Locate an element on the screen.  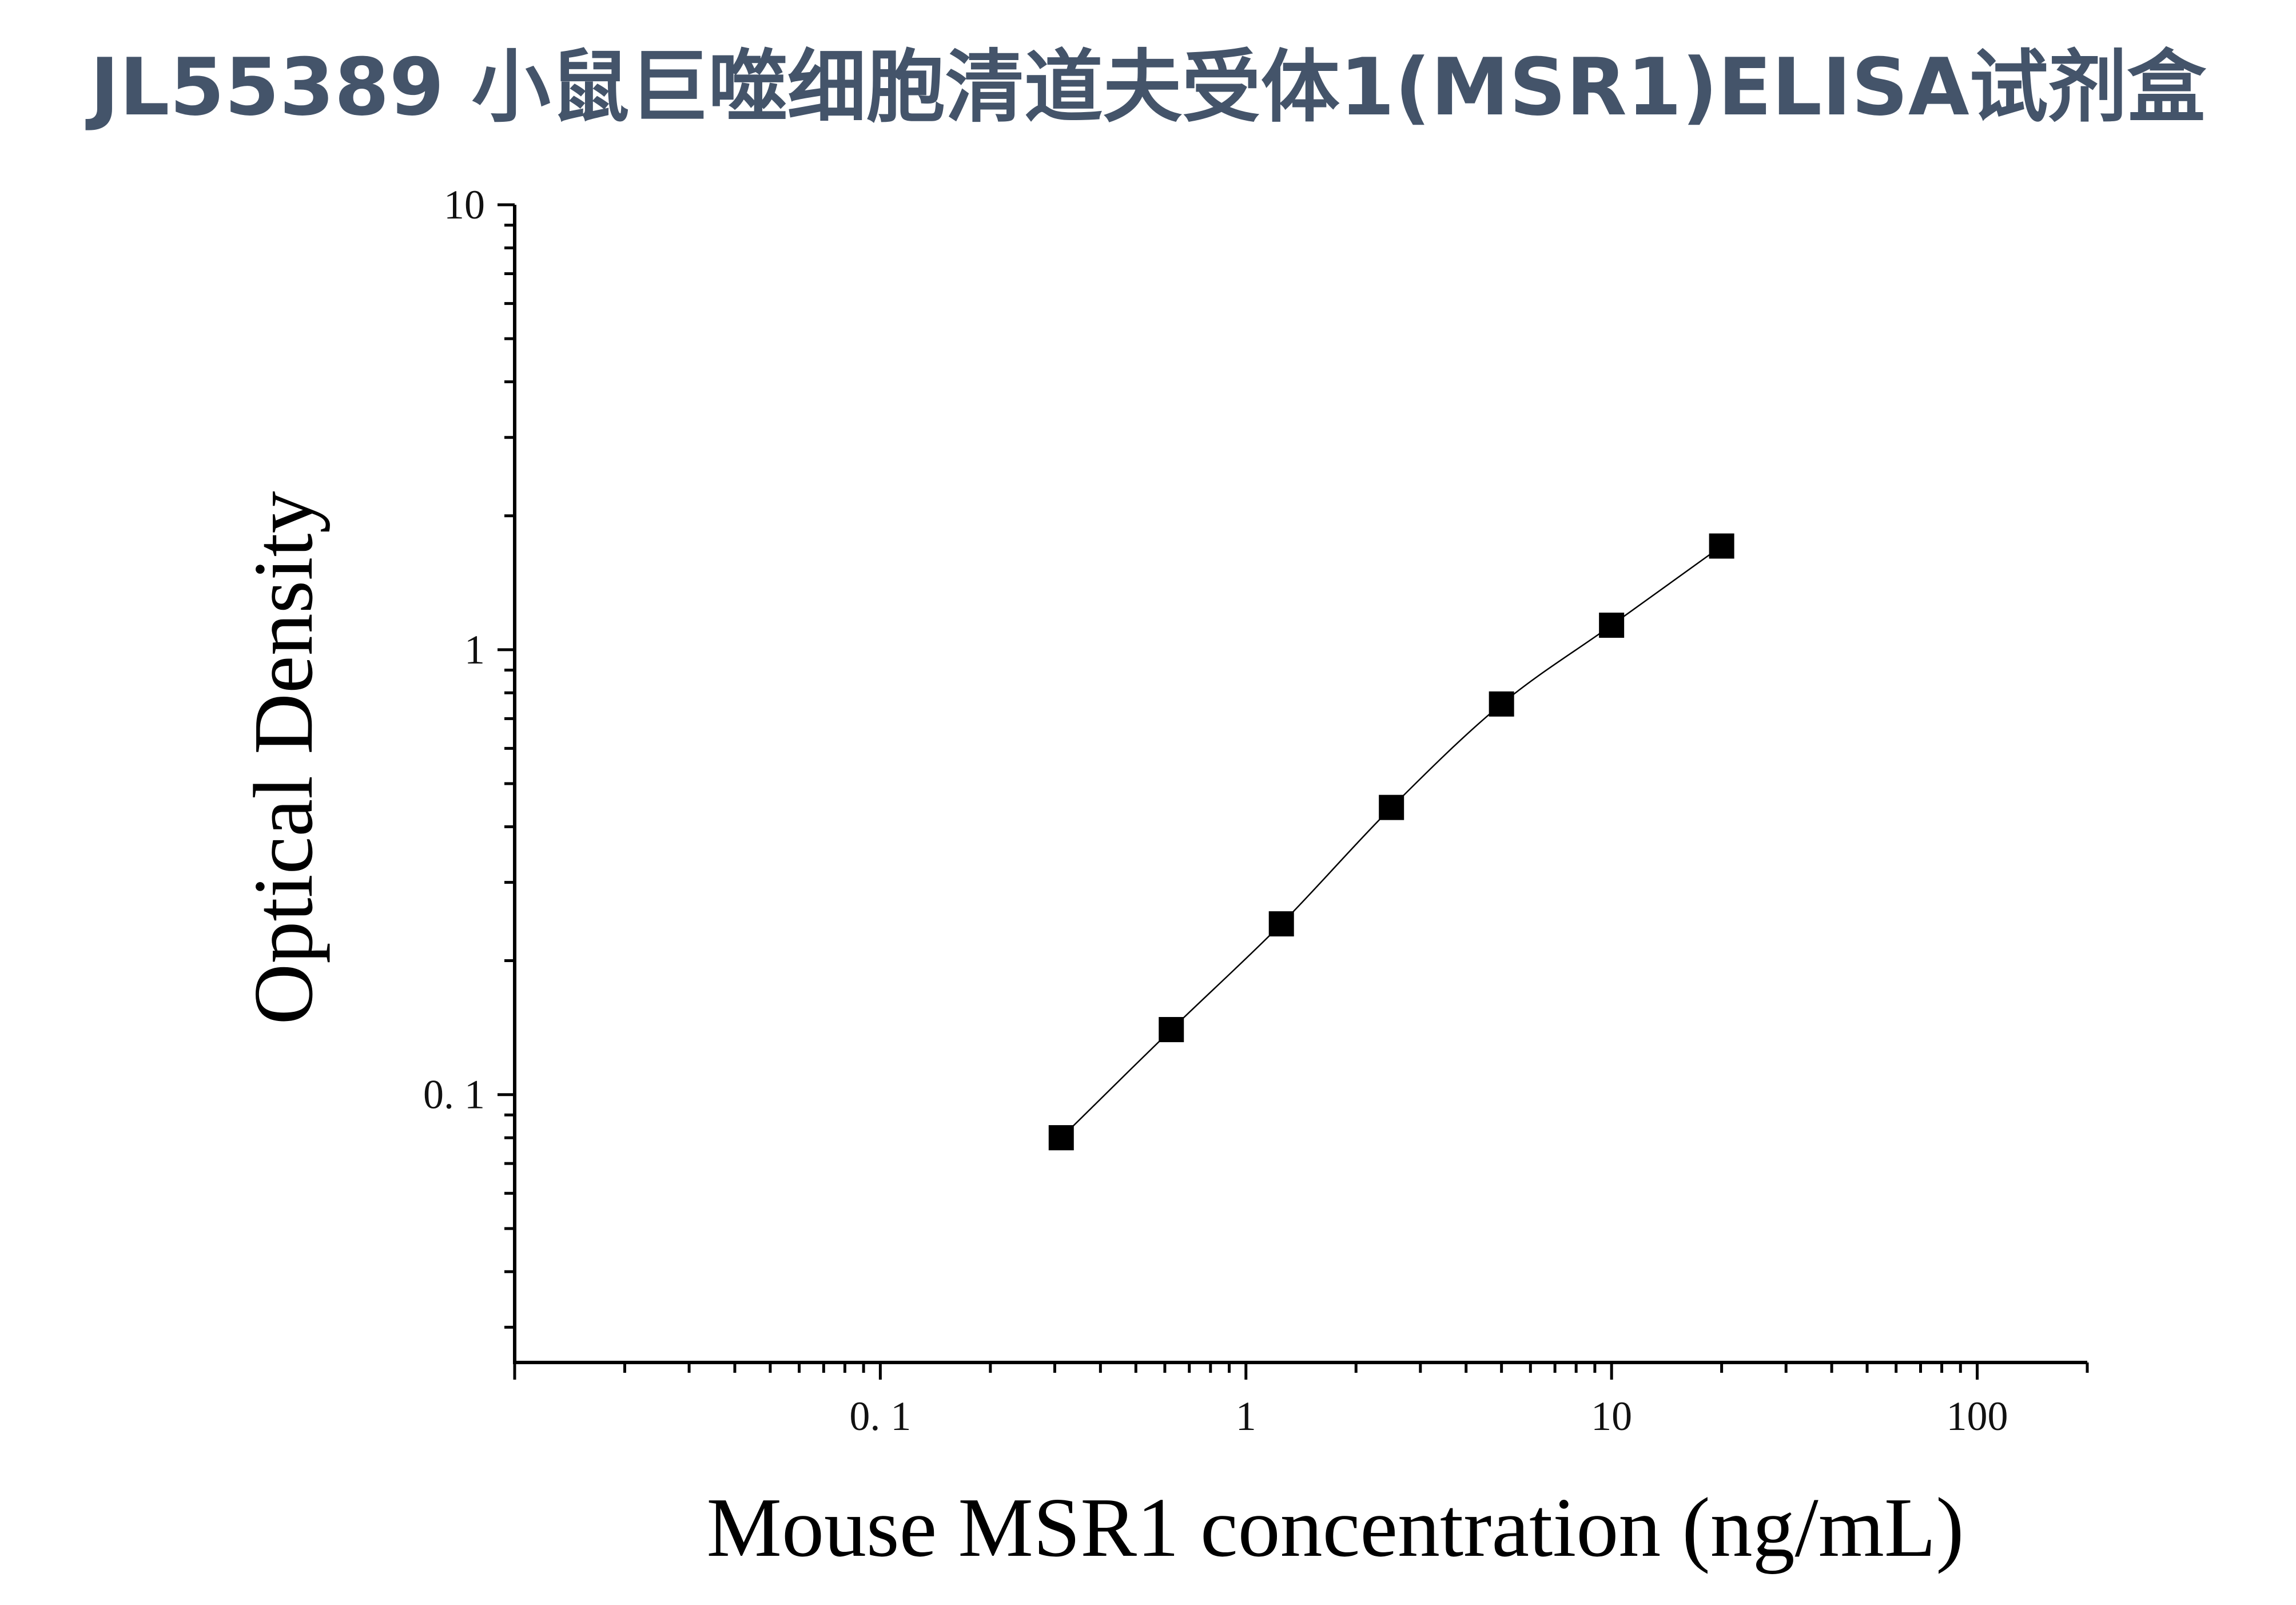
x-tick-label: 10 is located at coordinates (1611, 1416).